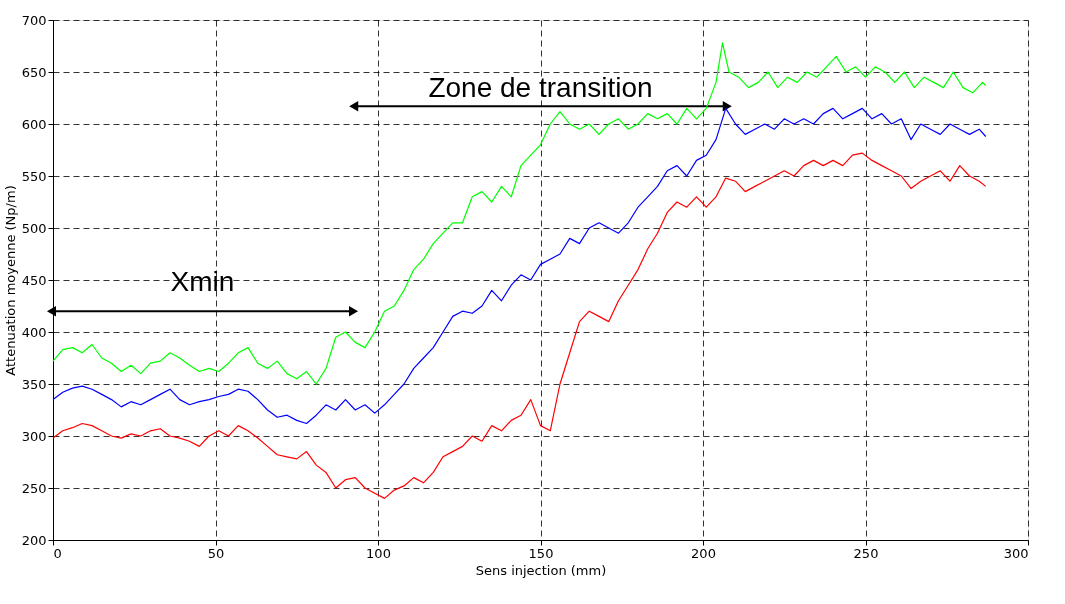  Describe the element at coordinates (34, 436) in the screenshot. I see `y-tick-label: 300` at that location.